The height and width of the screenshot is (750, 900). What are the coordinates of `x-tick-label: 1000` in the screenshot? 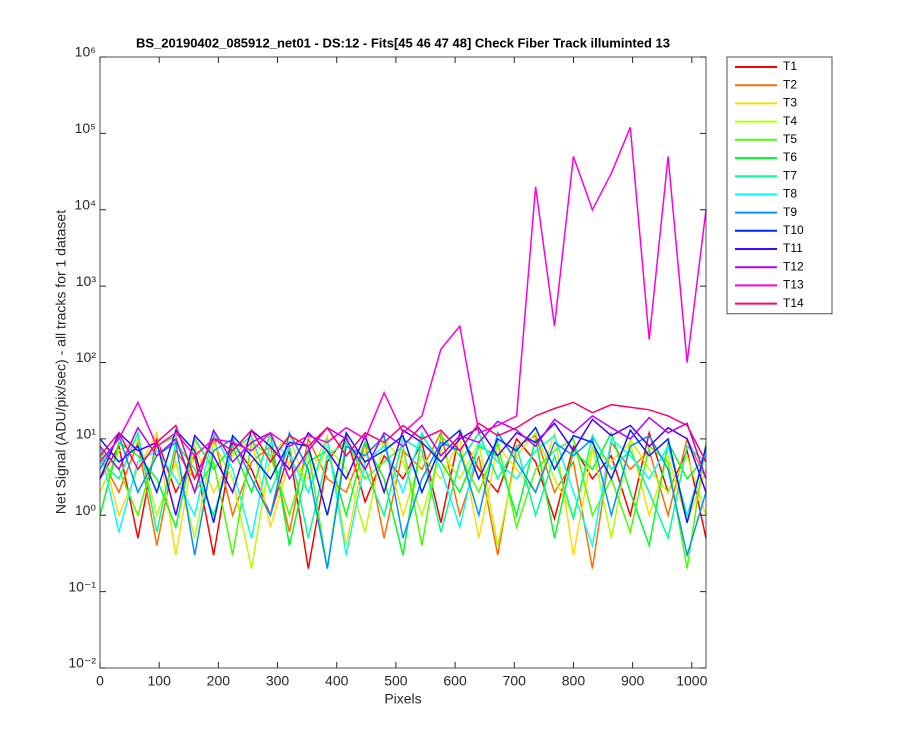 It's located at (691, 681).